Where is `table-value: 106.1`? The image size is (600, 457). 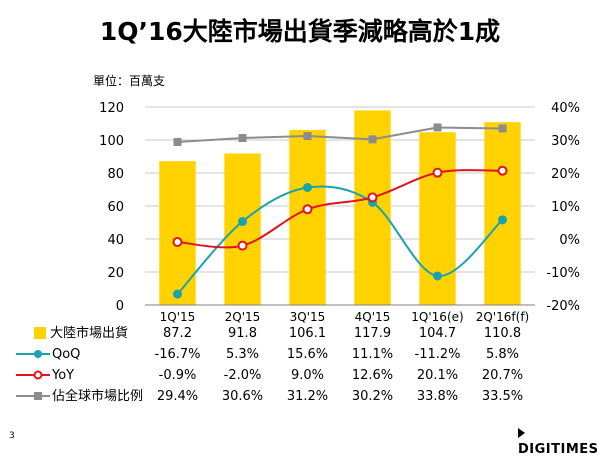
table-value: 106.1 is located at coordinates (307, 333).